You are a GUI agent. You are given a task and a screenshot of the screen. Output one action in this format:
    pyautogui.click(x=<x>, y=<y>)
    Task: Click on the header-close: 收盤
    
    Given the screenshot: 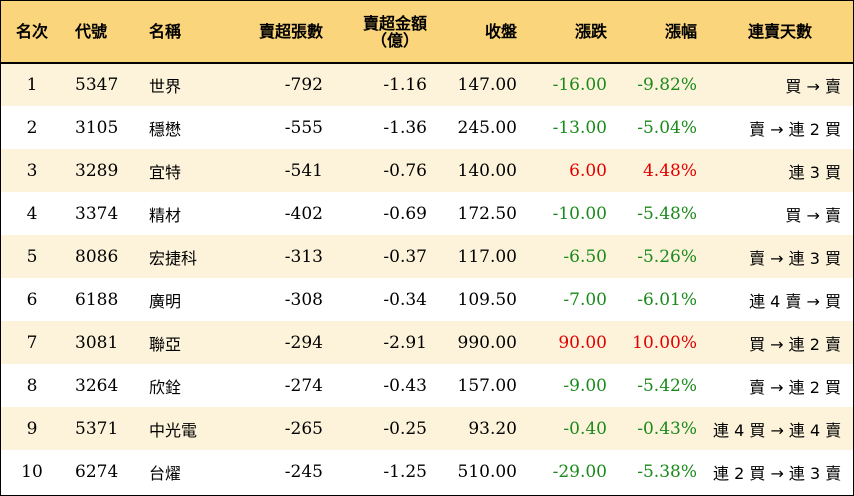 What is the action you would take?
    pyautogui.click(x=482, y=32)
    